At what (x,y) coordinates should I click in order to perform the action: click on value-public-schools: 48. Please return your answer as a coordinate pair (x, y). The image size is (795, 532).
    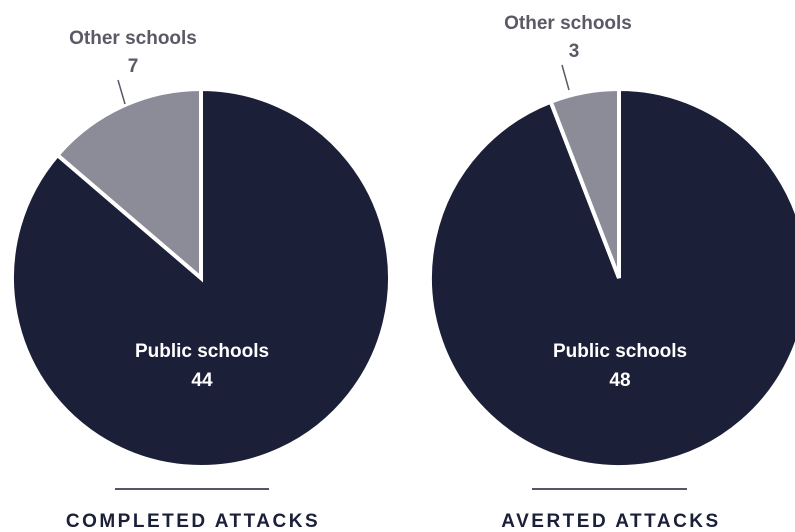
    Looking at the image, I should click on (619, 380).